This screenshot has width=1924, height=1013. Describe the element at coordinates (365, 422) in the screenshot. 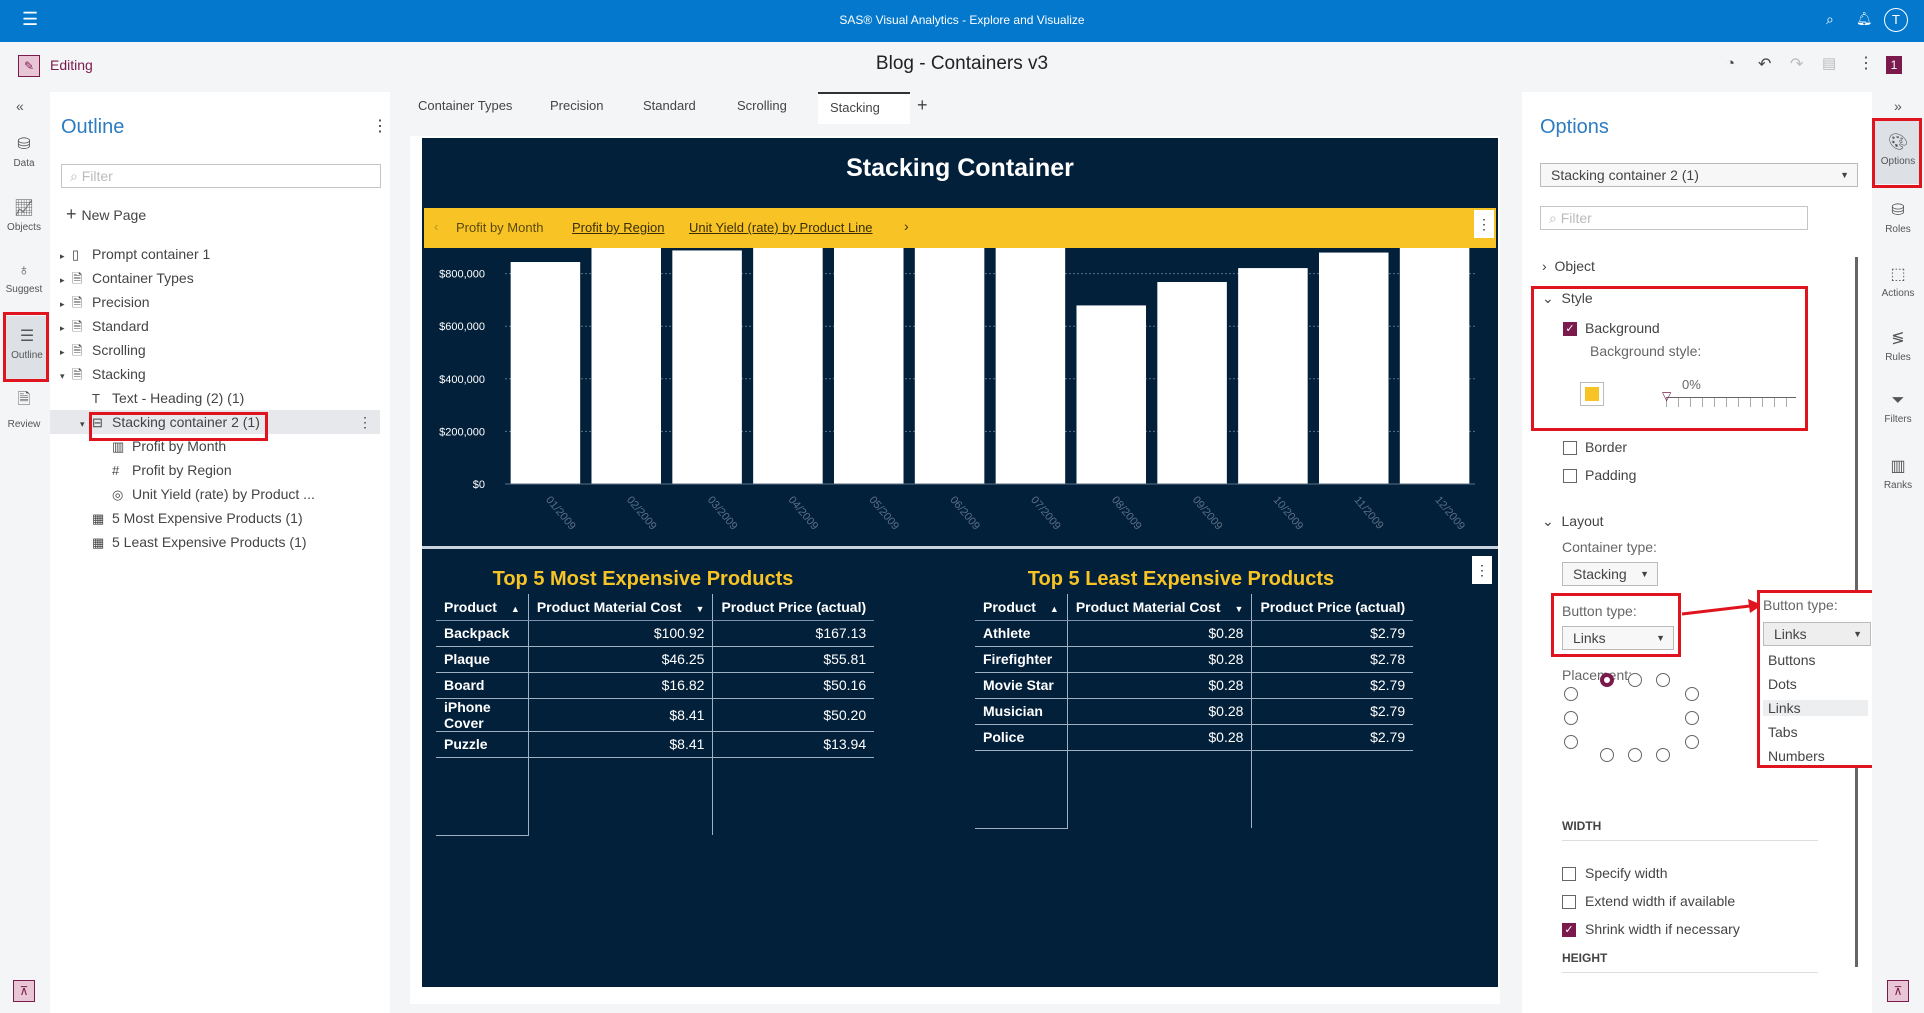

I see `item-menu-icon: ⋮` at that location.